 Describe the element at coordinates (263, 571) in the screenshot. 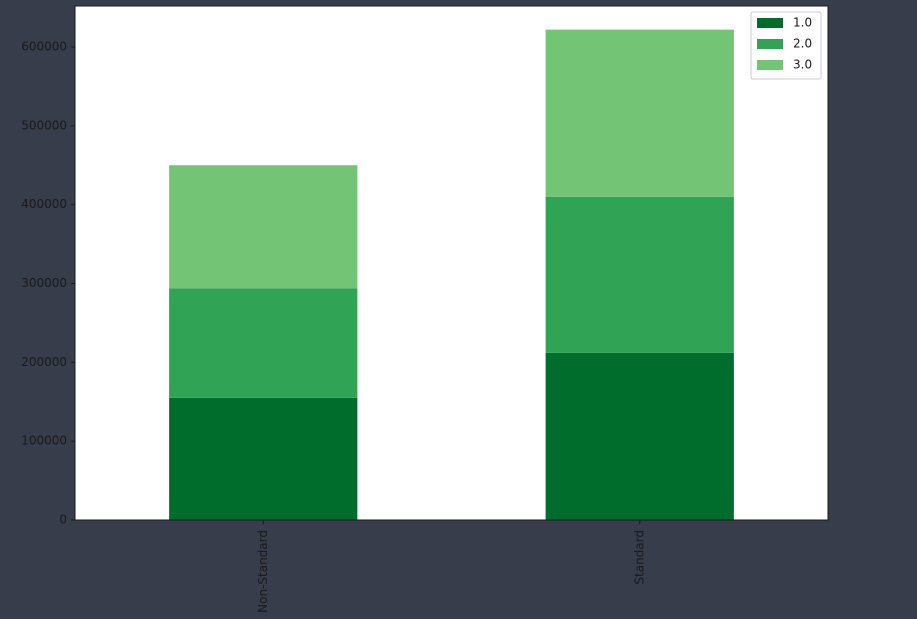

I see `x-tick-label: Non-Standard` at that location.